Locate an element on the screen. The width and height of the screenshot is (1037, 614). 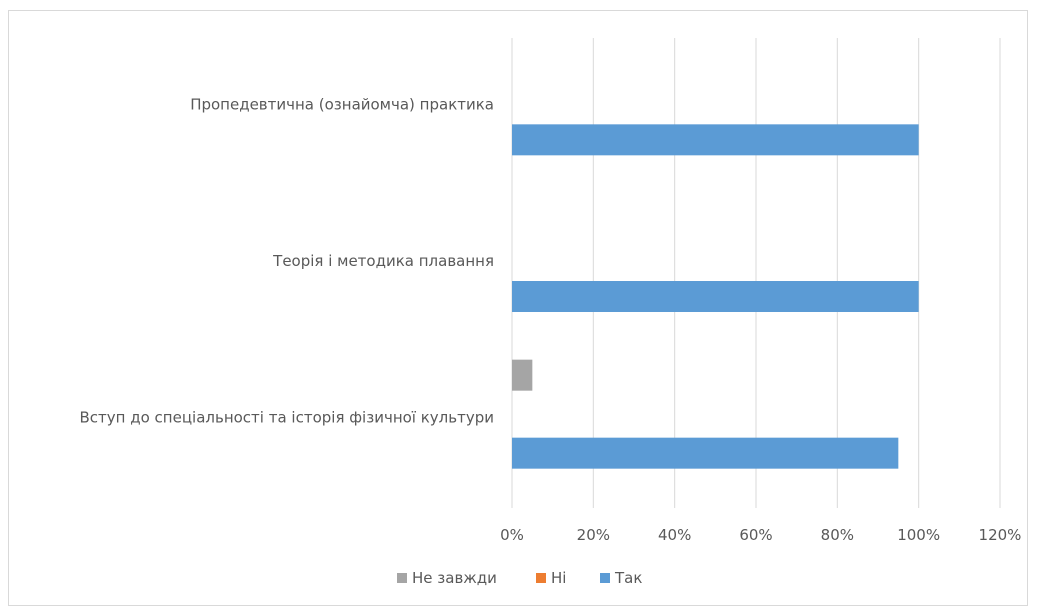
x-tick-labels: 0% 20% 40% 60% 80% 100% 120% is located at coordinates (760, 535).